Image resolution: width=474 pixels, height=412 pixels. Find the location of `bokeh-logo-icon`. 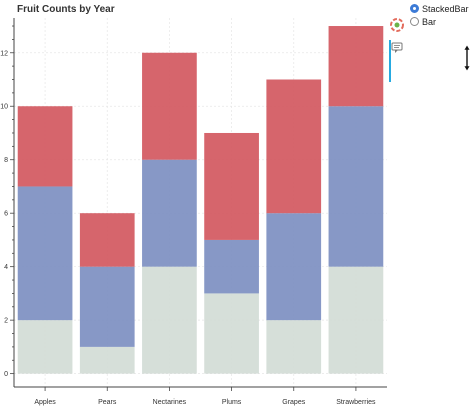

bokeh-logo-icon is located at coordinates (397, 25).